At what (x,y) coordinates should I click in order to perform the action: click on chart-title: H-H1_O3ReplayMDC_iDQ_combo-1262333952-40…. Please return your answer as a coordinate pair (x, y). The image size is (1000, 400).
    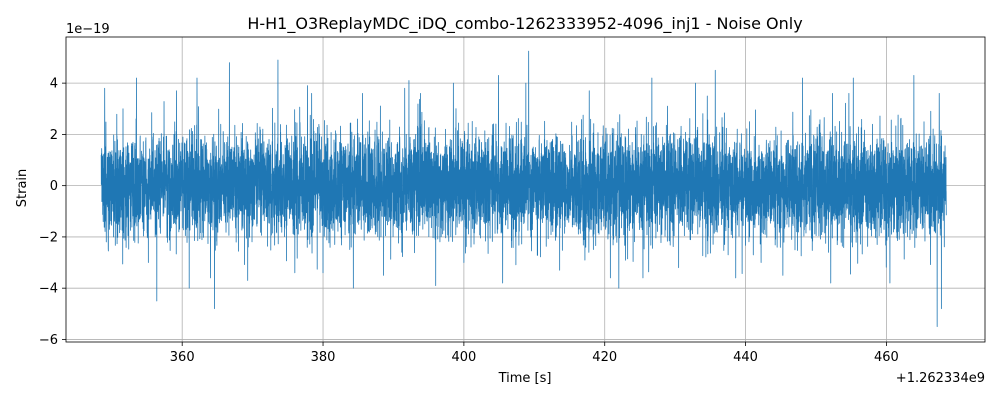
    Looking at the image, I should click on (524, 24).